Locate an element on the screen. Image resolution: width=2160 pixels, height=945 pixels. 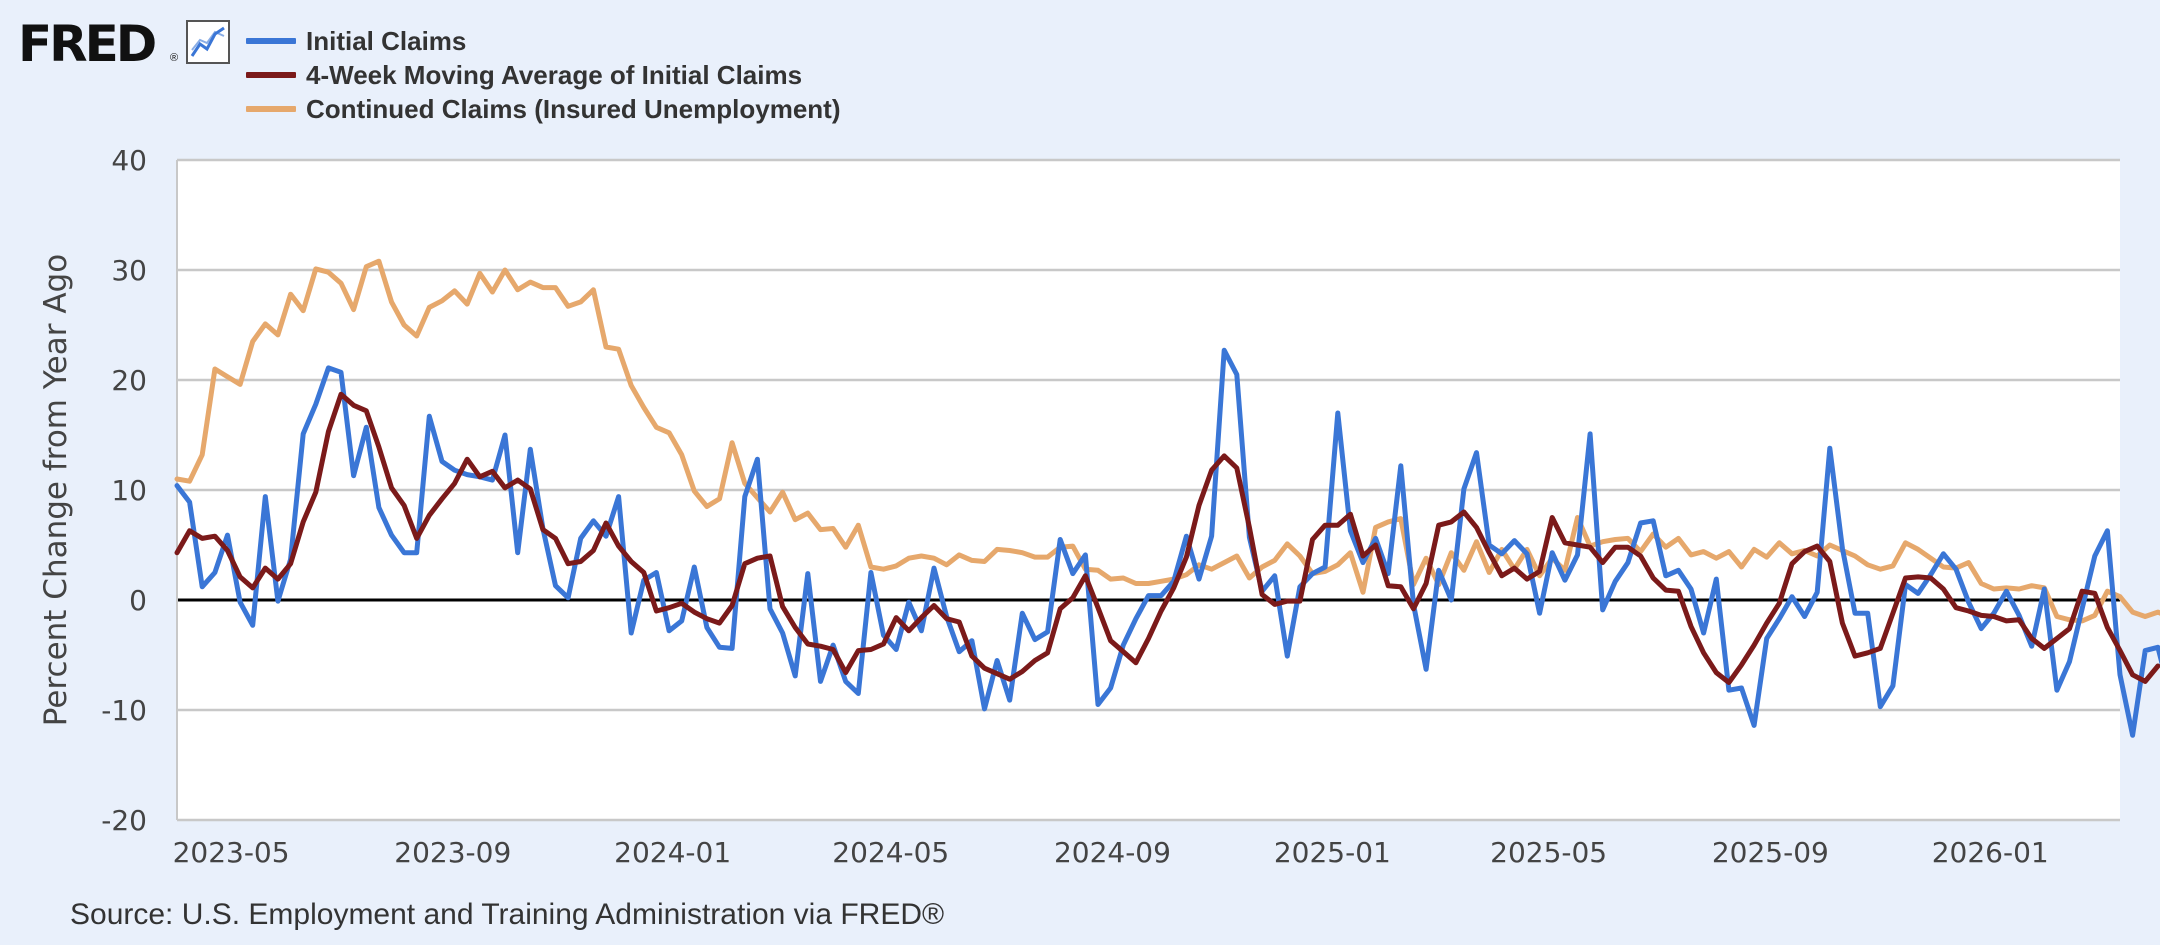
y-tick-label: -20 is located at coordinates (124, 820).